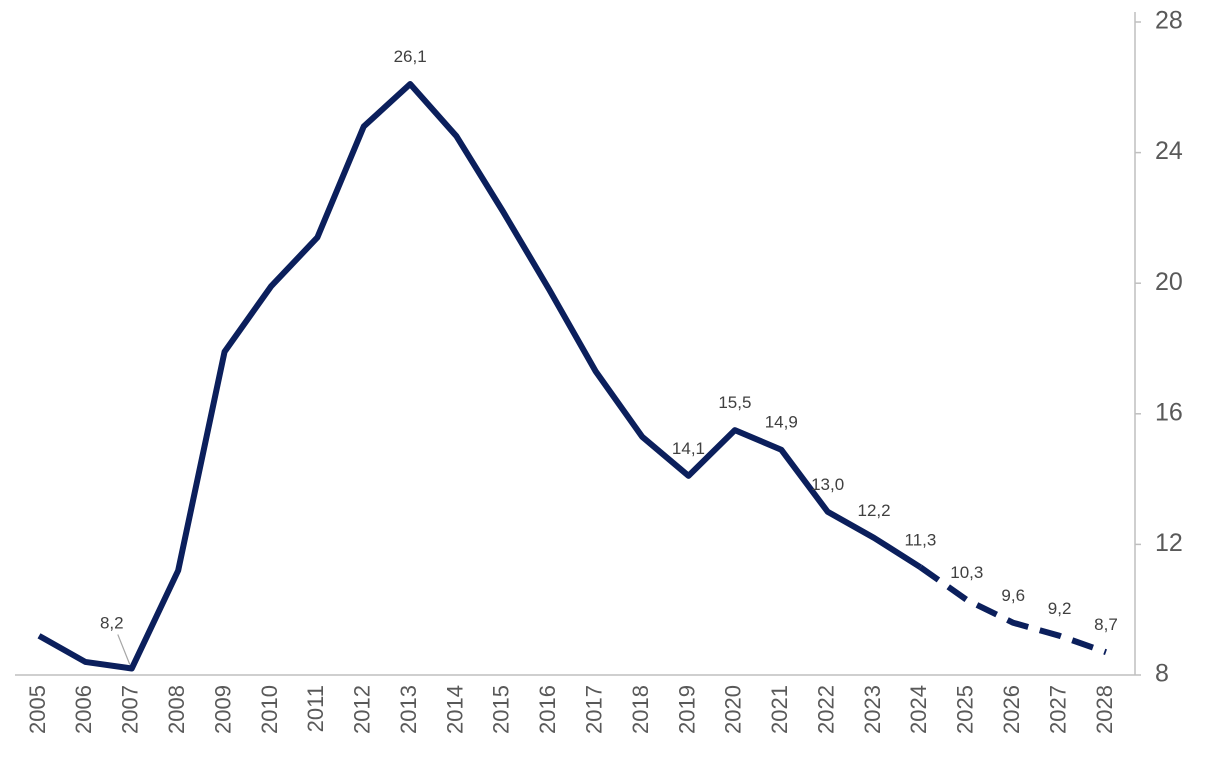  I want to click on data-label: 11,3, so click(921, 539).